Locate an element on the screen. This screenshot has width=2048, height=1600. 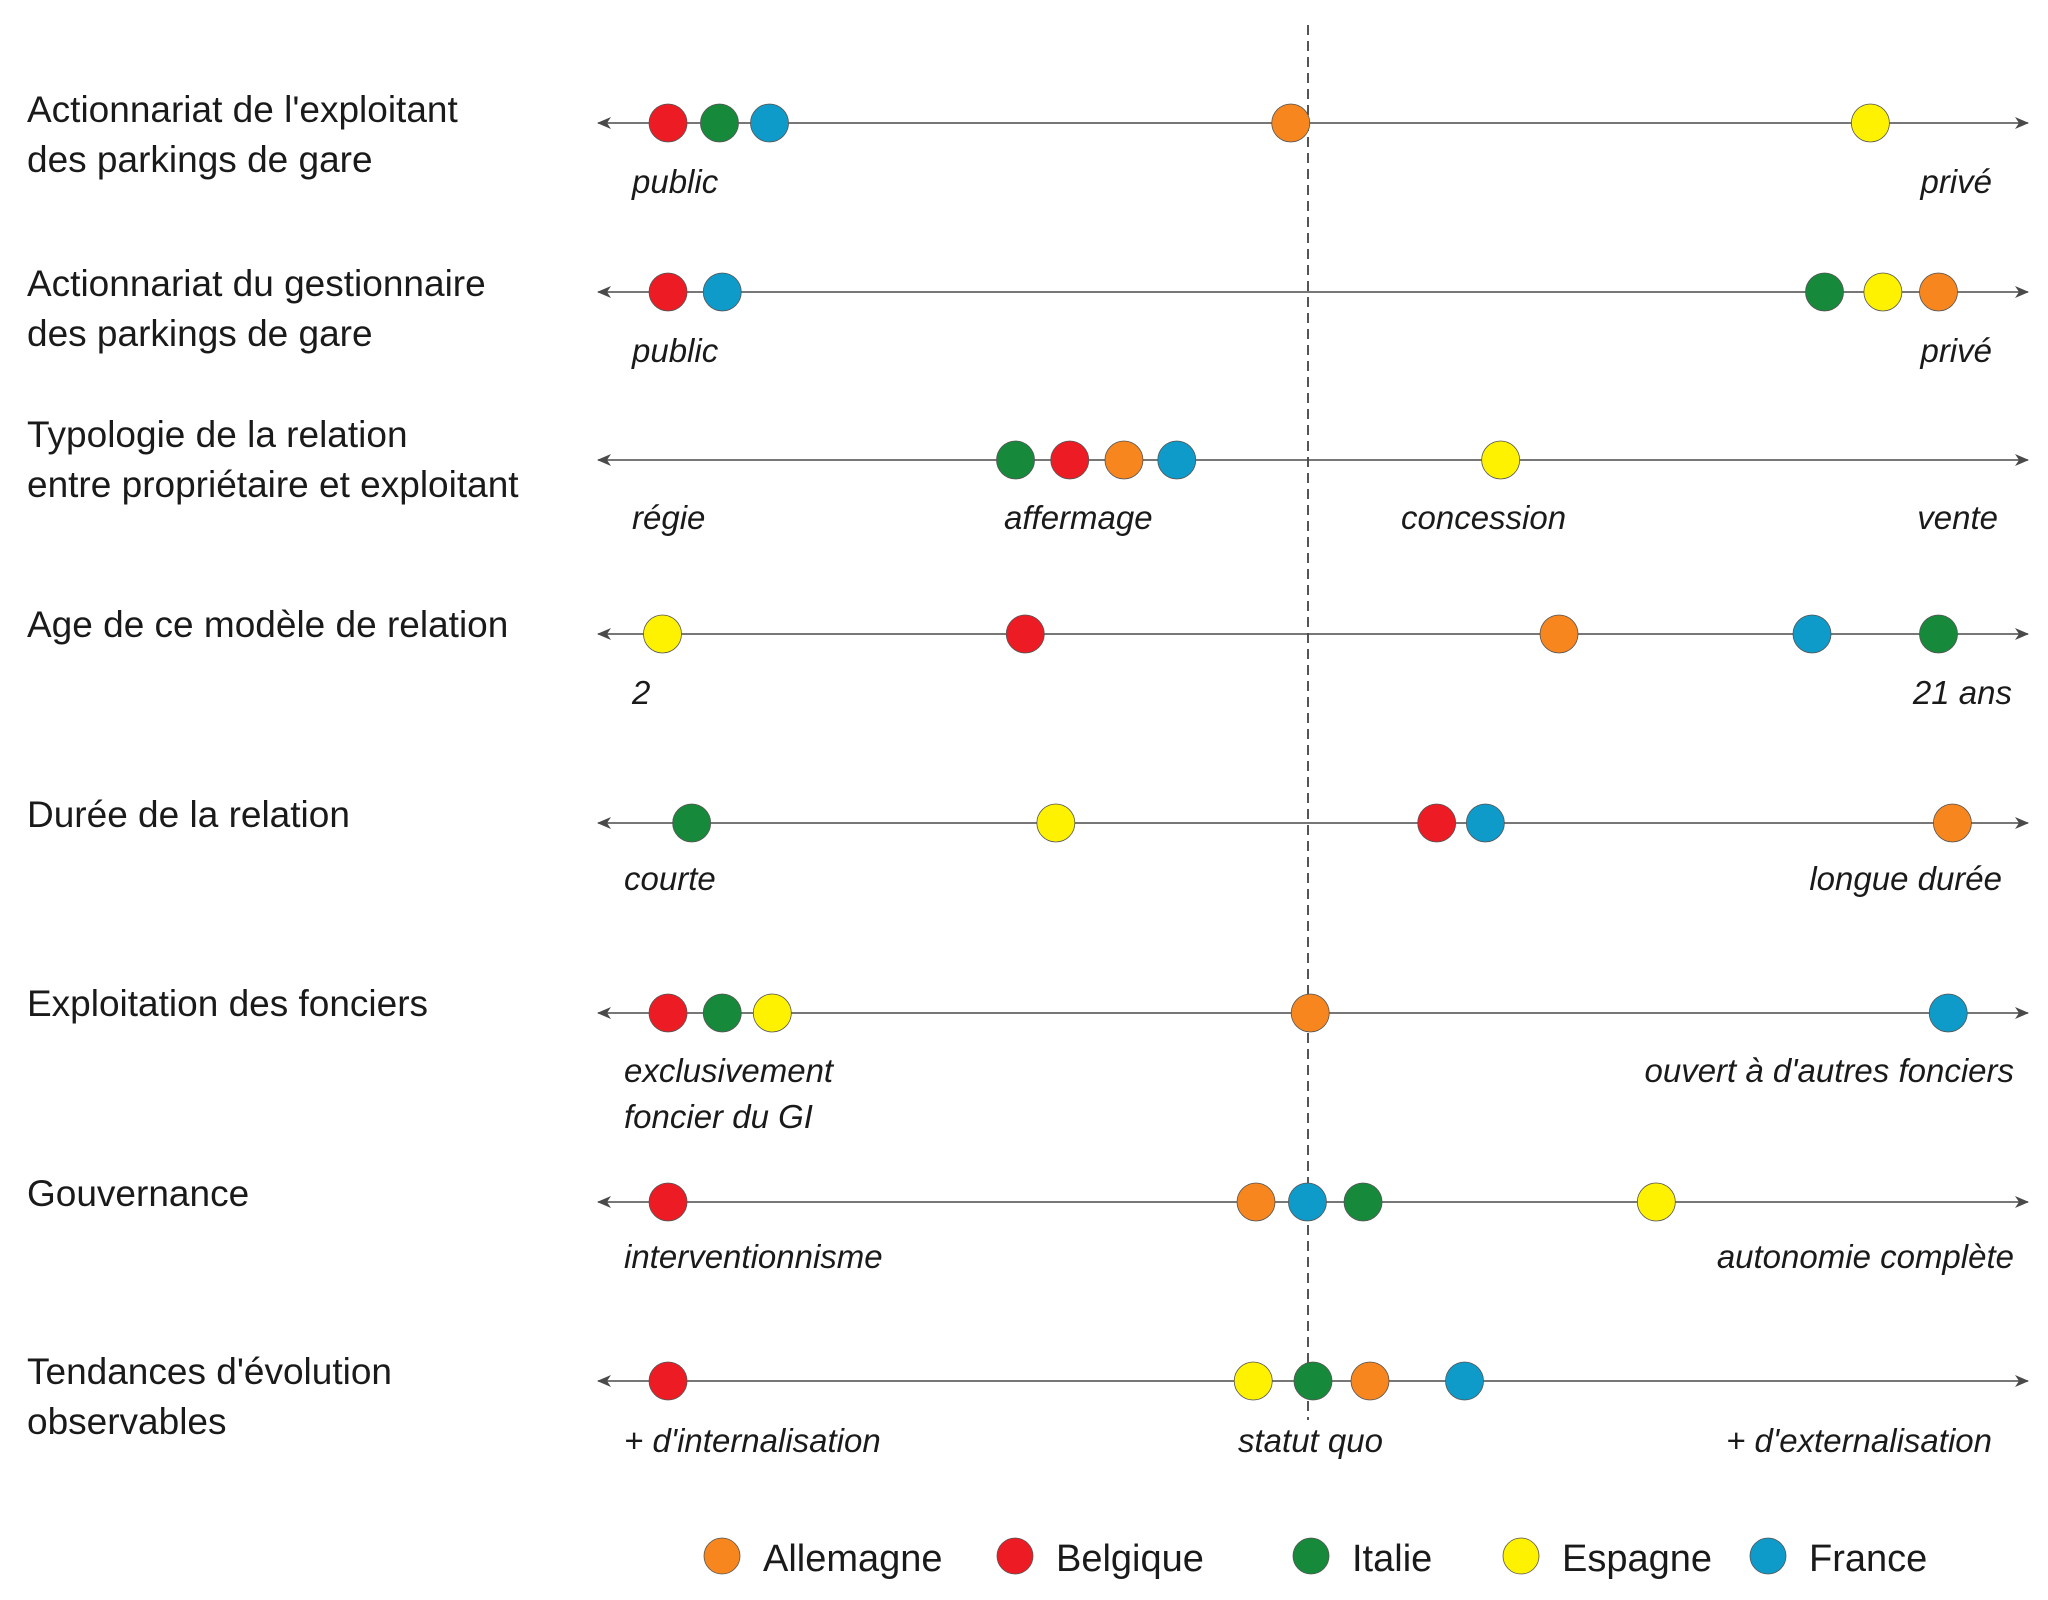
row-title: Tendances d'évolution is located at coordinates (209, 1371).